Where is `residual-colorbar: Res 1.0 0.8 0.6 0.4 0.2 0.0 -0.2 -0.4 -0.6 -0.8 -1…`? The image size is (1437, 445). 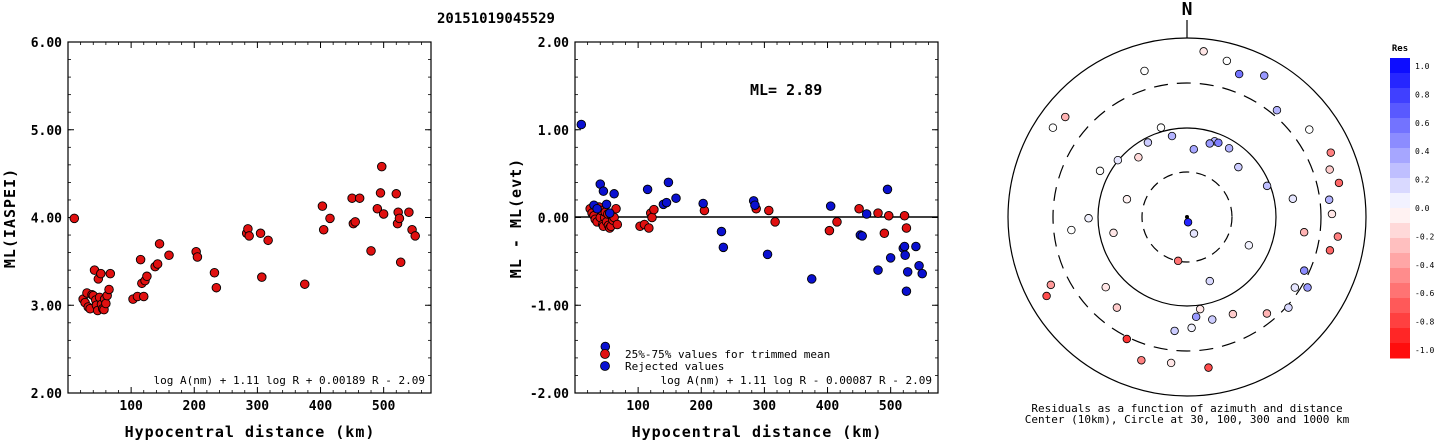 residual-colorbar: Res 1.0 0.8 0.6 0.4 0.2 0.0 -0.2 -0.4 -0.6 -0.8 -1… is located at coordinates (1412, 201).